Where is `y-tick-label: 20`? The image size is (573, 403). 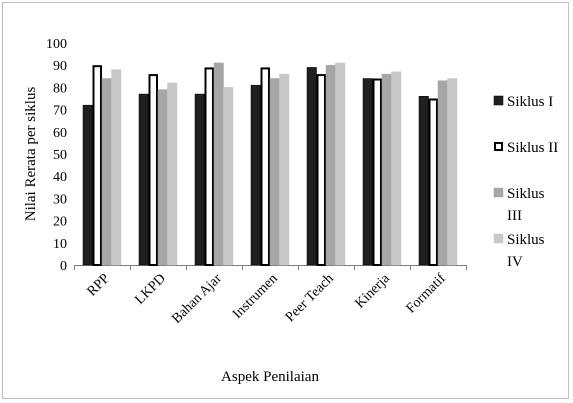 y-tick-label: 20 is located at coordinates (60, 222).